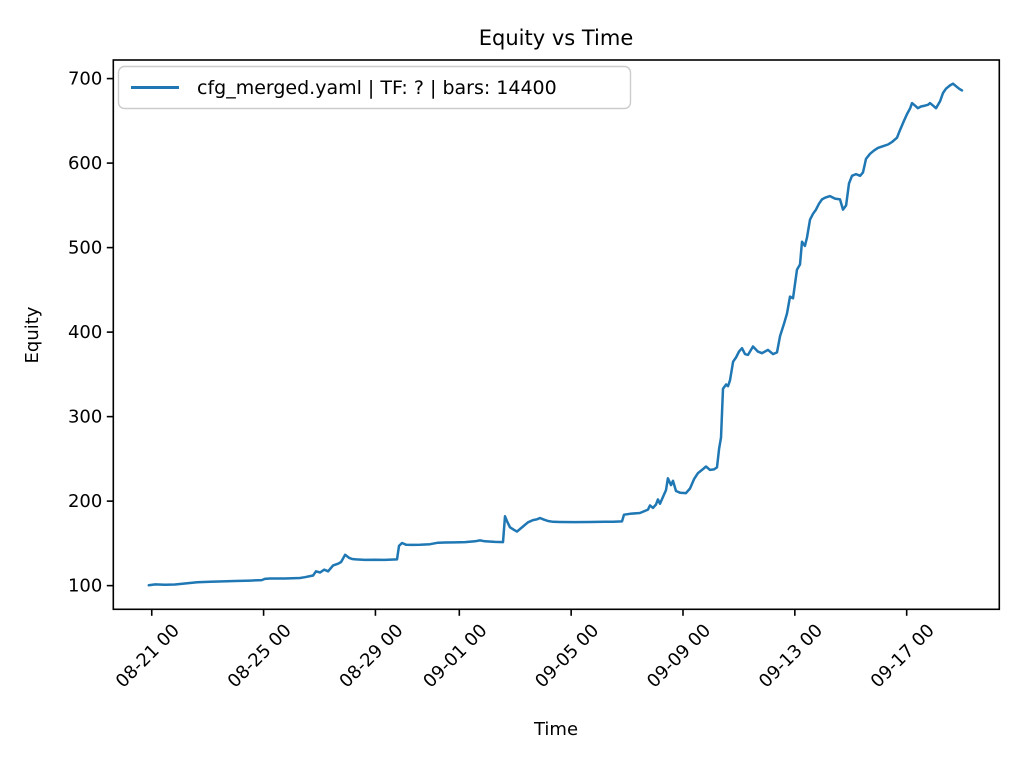 This screenshot has height=768, width=1024. What do you see at coordinates (372, 656) in the screenshot?
I see `x-tick-label: 08-29 00` at bounding box center [372, 656].